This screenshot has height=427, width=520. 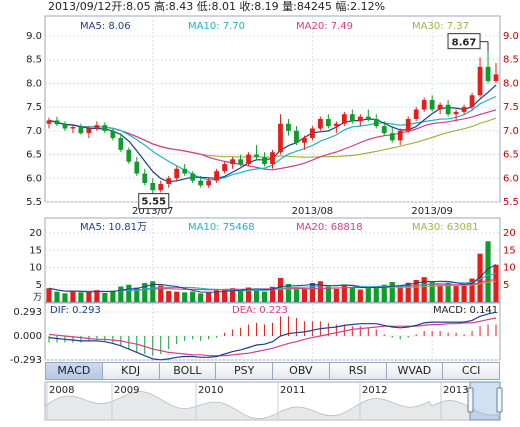 I want to click on overview-area, so click(x=272, y=406).